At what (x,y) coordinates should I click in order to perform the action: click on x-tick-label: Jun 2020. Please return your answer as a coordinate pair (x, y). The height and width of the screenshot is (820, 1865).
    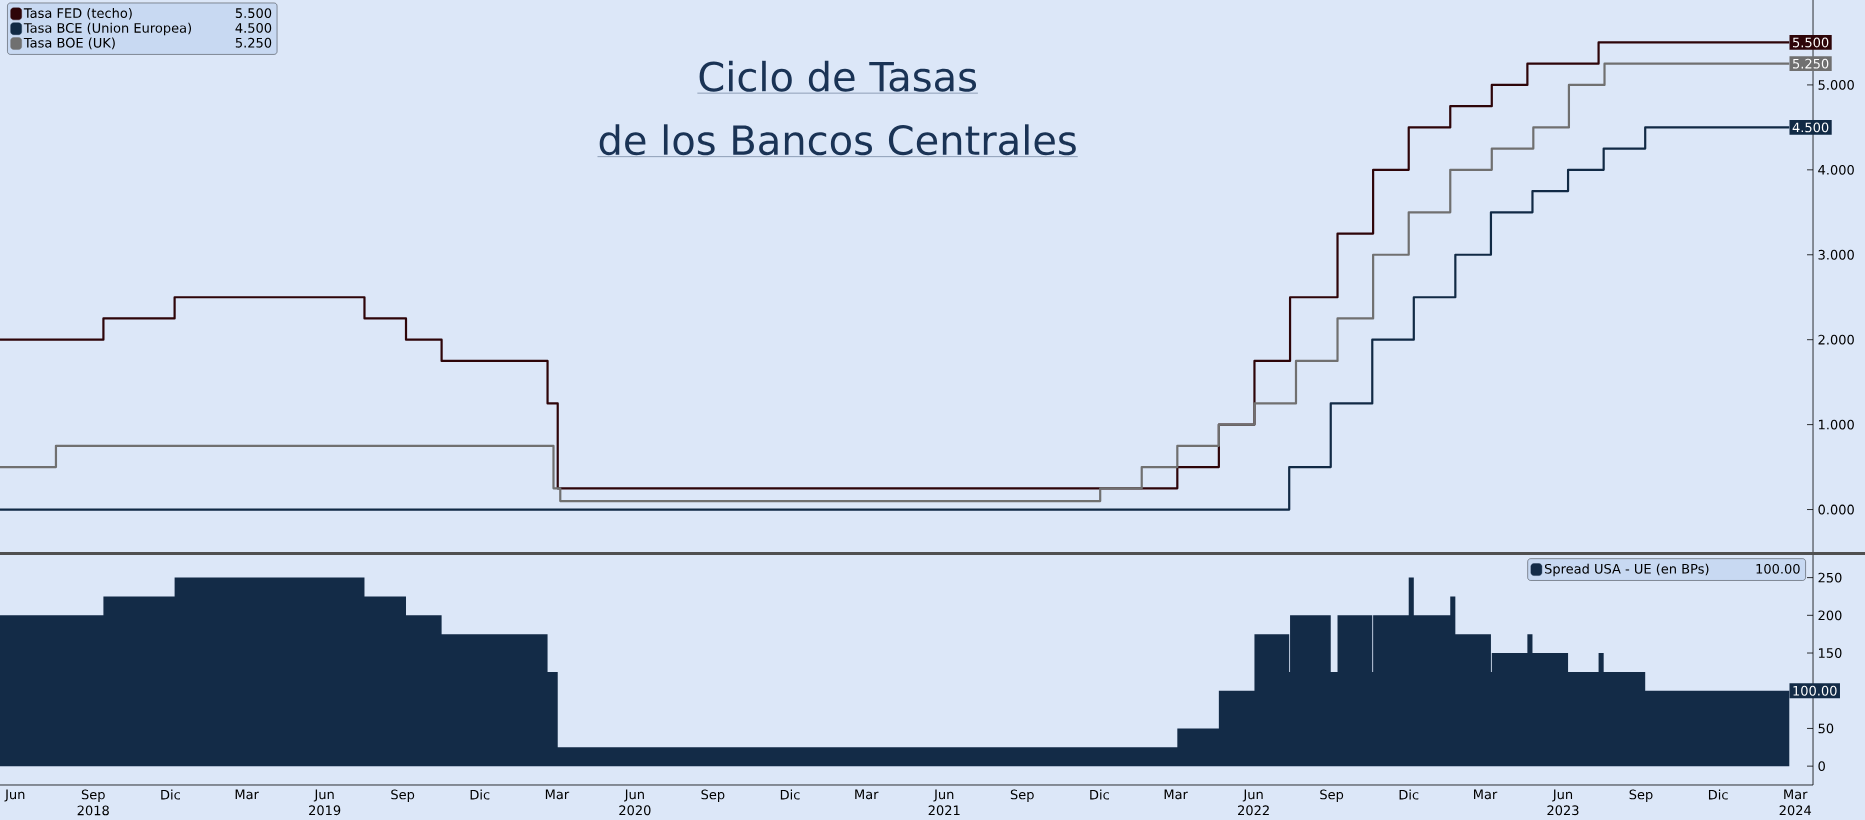
    Looking at the image, I should click on (635, 802).